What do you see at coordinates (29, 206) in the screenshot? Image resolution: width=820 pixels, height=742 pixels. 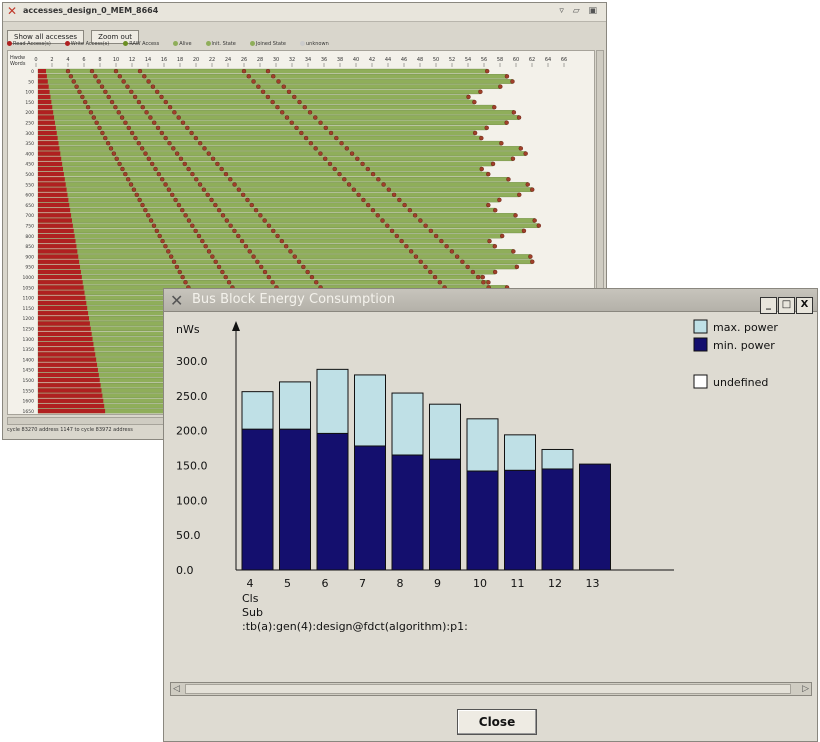 I see `address-label: 650` at bounding box center [29, 206].